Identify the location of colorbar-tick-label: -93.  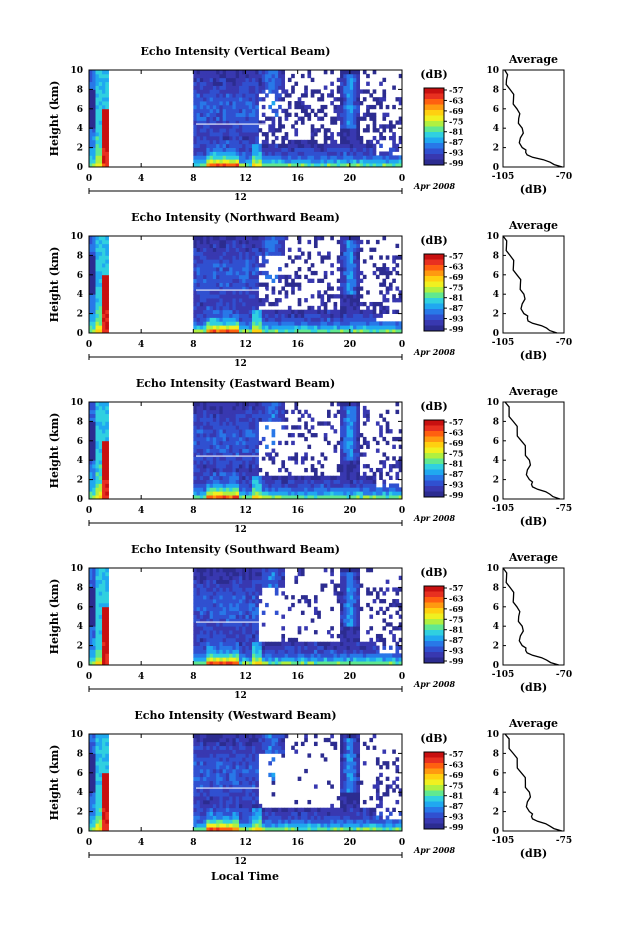
(456, 319).